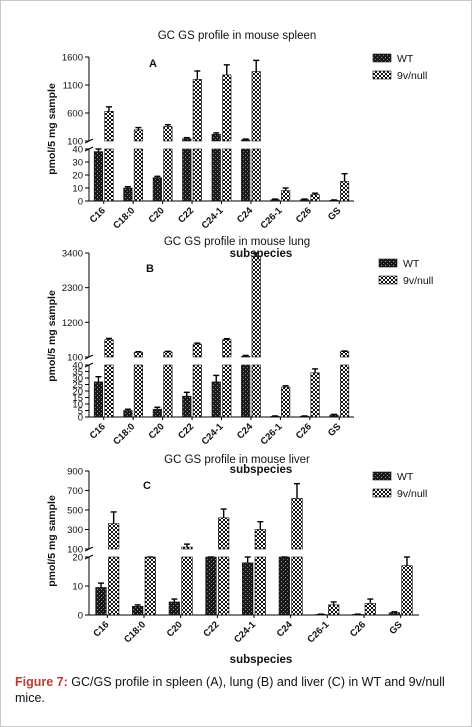 Image resolution: width=472 pixels, height=727 pixels. What do you see at coordinates (77, 372) in the screenshot?
I see `panel-b-y-tick-label: 35` at bounding box center [77, 372].